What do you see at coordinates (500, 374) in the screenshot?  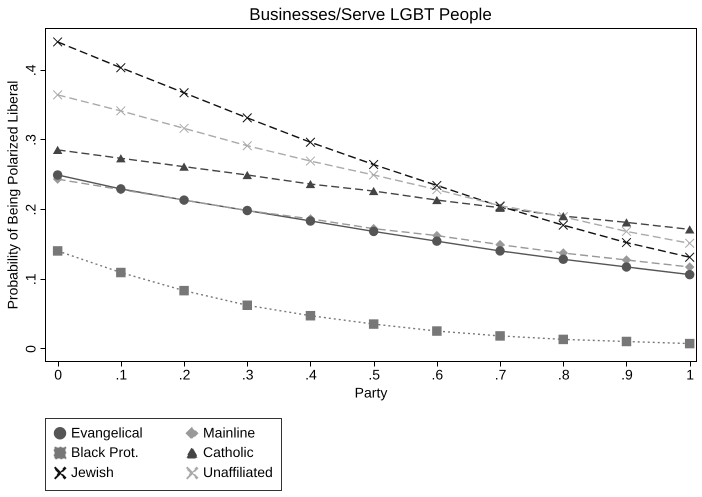 I see `x-tick-label: .7` at bounding box center [500, 374].